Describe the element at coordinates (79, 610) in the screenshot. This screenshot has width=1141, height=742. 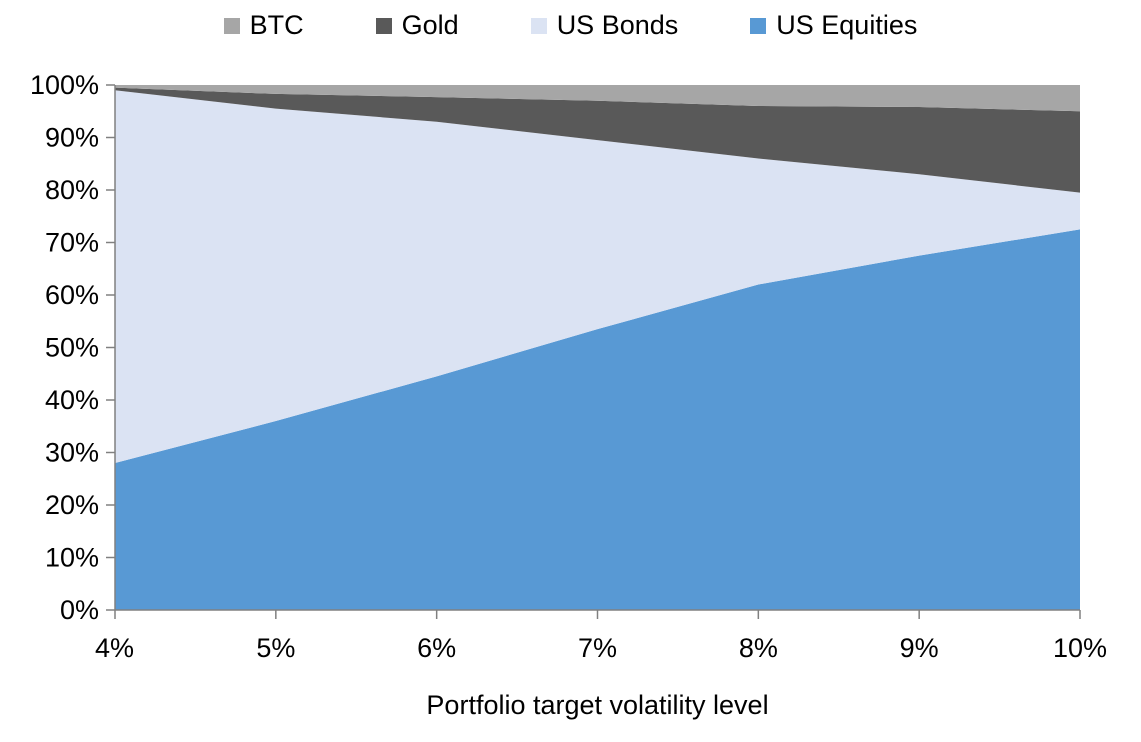
I see `y-tick-label: 0%` at that location.